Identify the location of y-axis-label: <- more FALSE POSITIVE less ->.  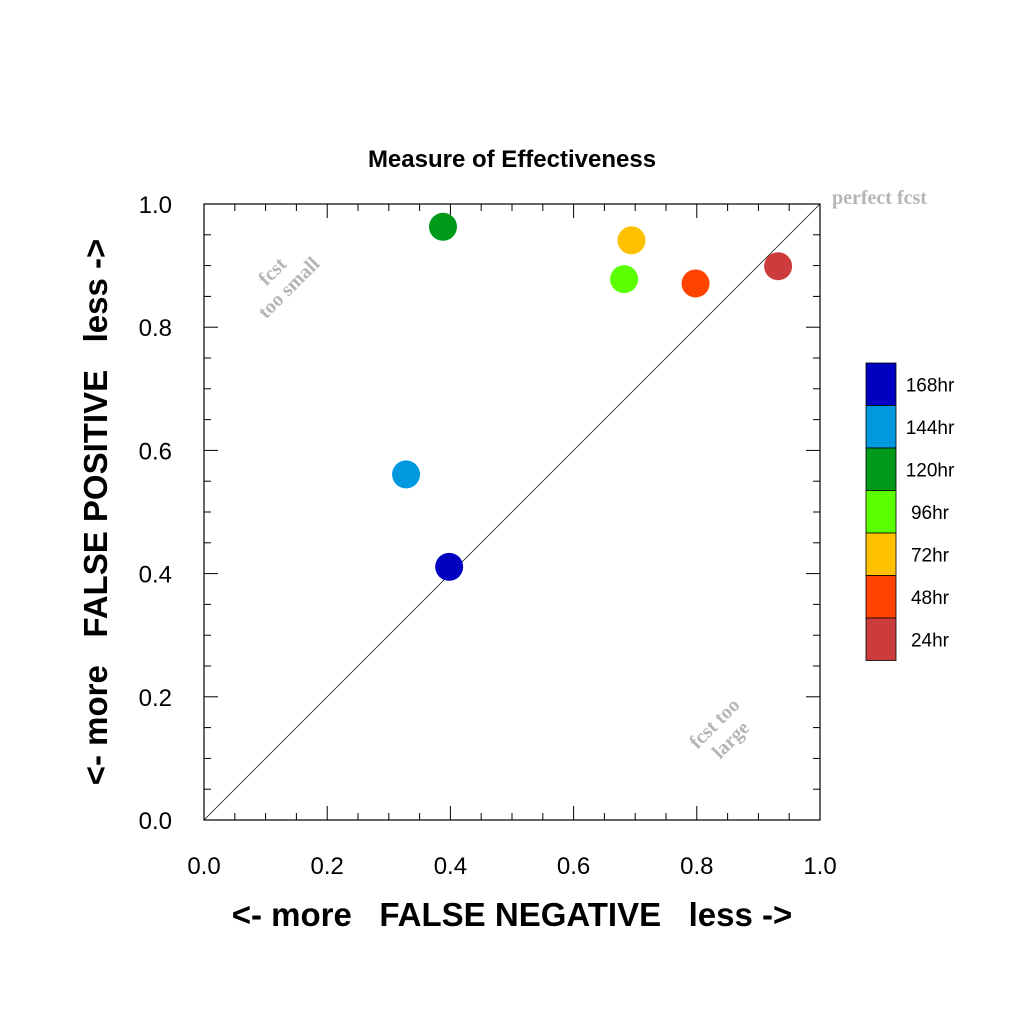
(95, 512).